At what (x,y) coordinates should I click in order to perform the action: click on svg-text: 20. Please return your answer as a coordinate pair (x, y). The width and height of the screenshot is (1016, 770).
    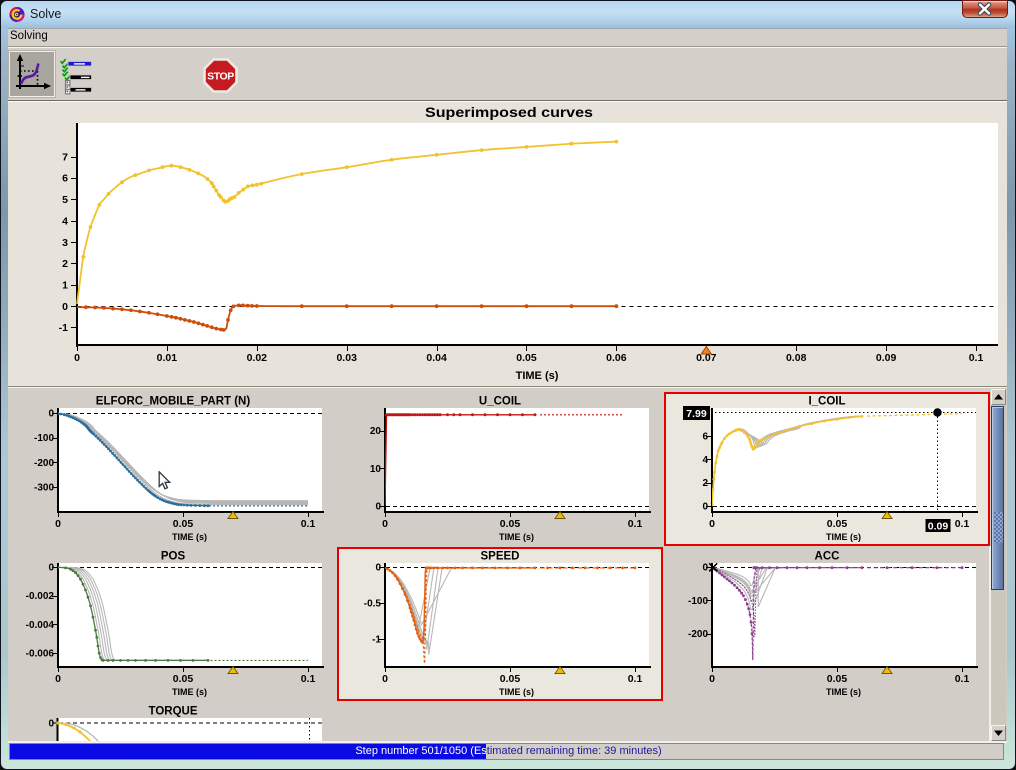
    Looking at the image, I should click on (376, 431).